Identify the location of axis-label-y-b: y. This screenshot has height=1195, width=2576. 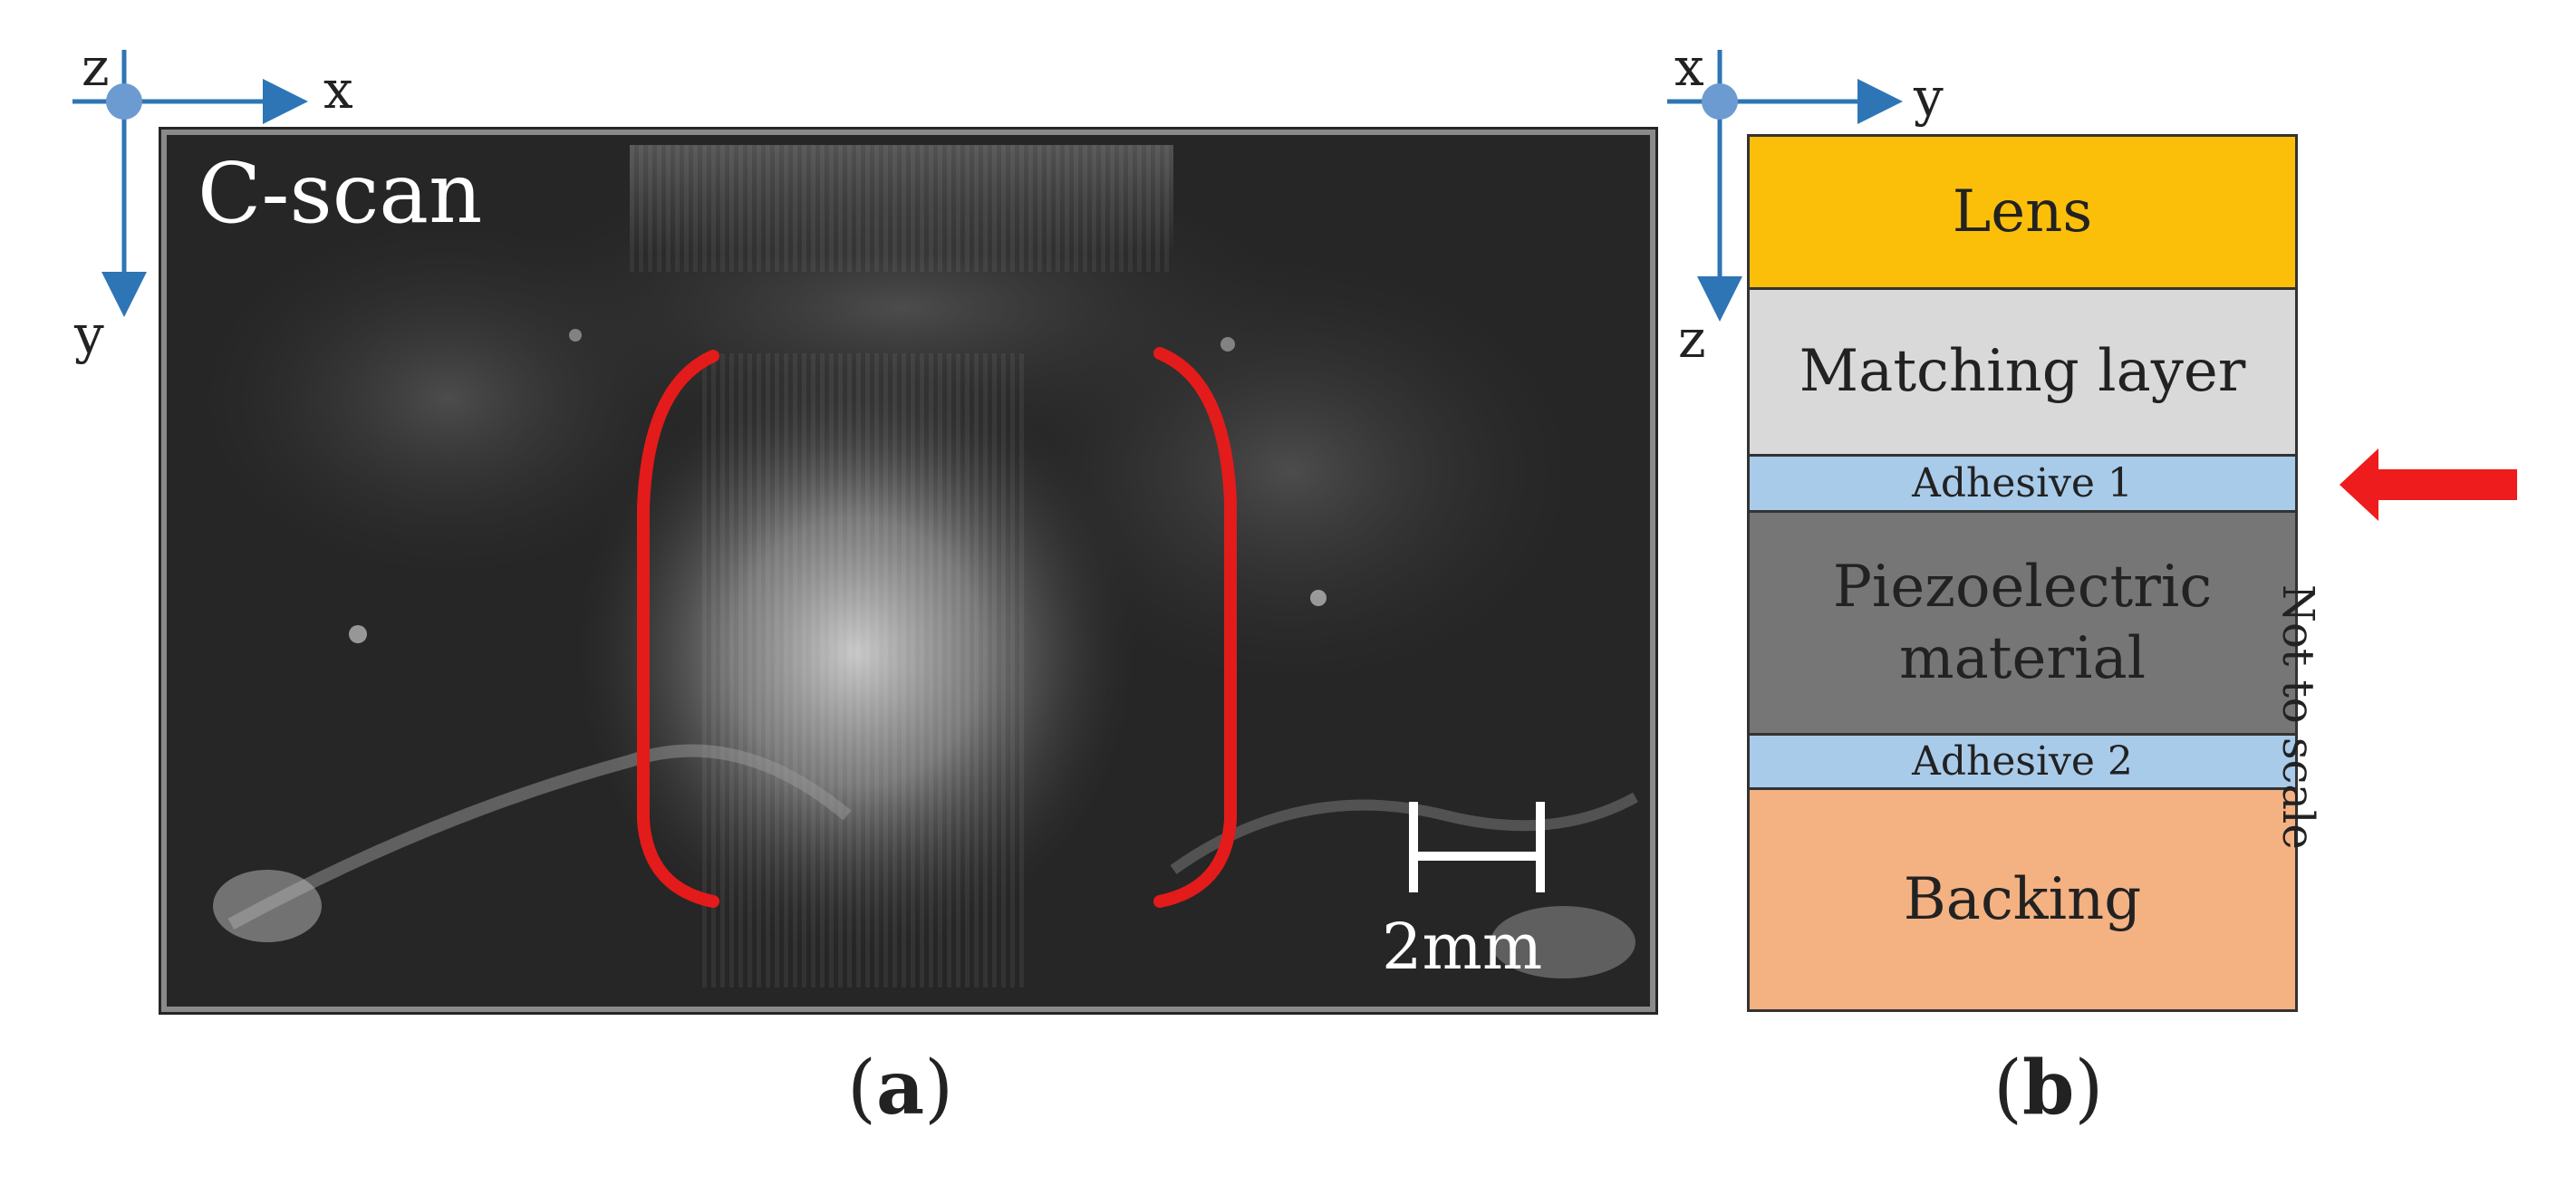
(1929, 97).